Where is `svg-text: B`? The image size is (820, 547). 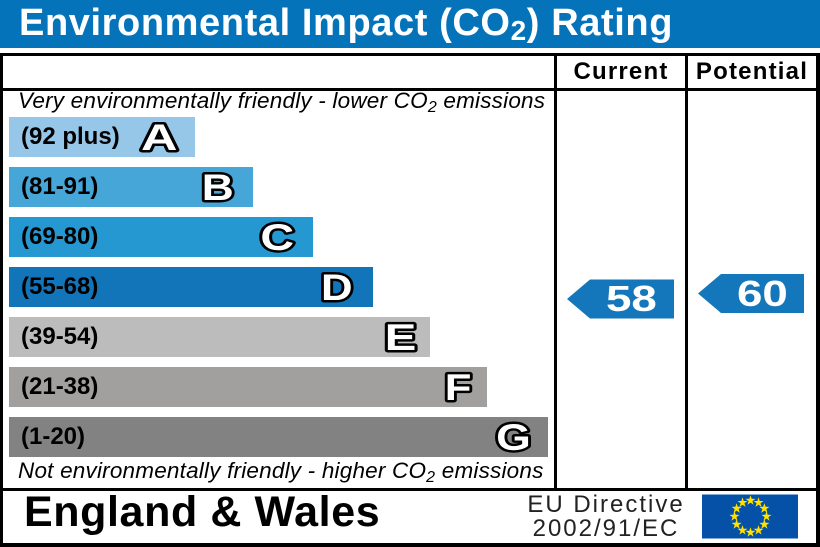 svg-text: B is located at coordinates (218, 187).